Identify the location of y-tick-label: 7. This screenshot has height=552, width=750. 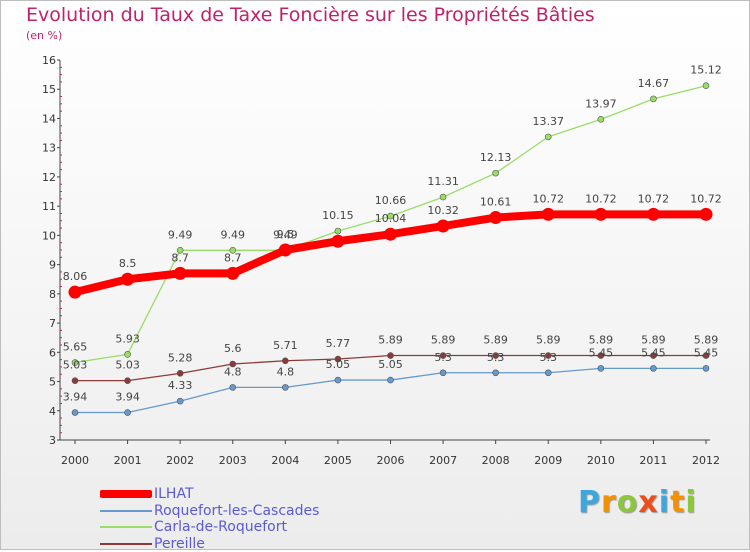
(52, 323).